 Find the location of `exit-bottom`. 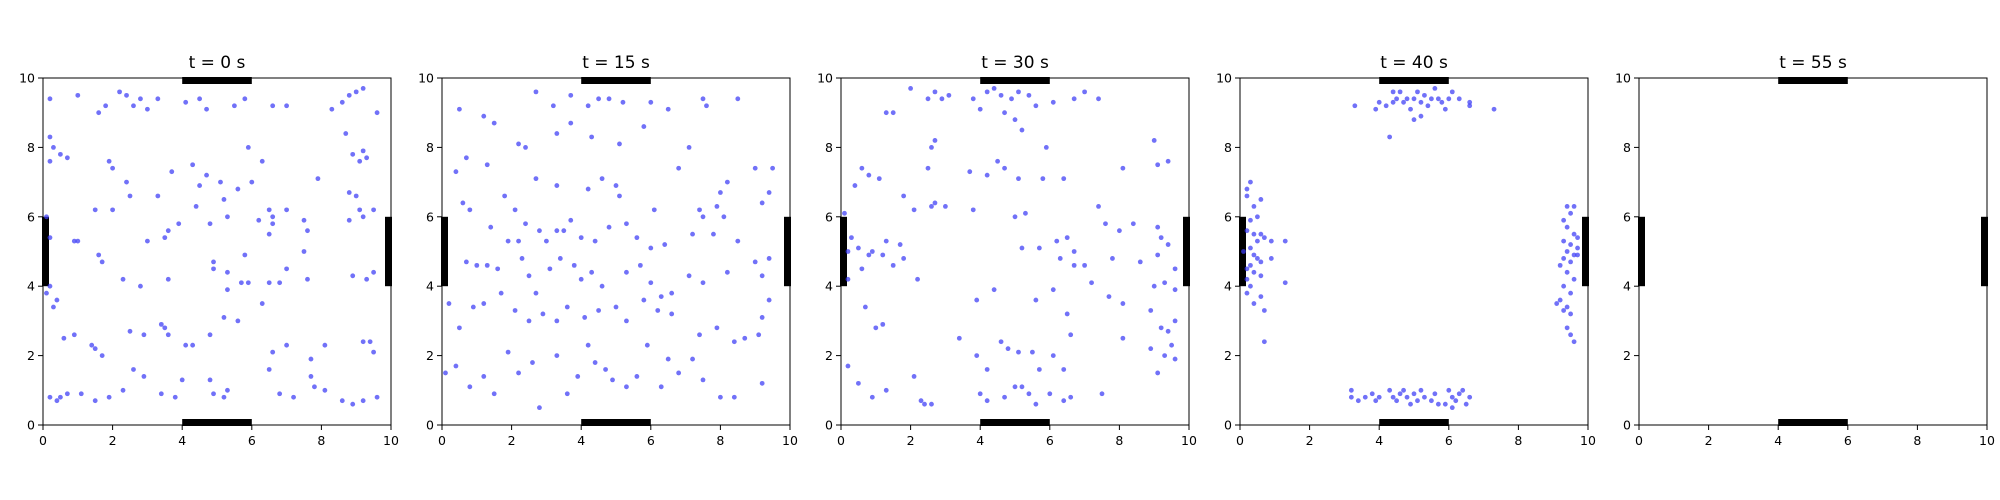

exit-bottom is located at coordinates (1813, 422).